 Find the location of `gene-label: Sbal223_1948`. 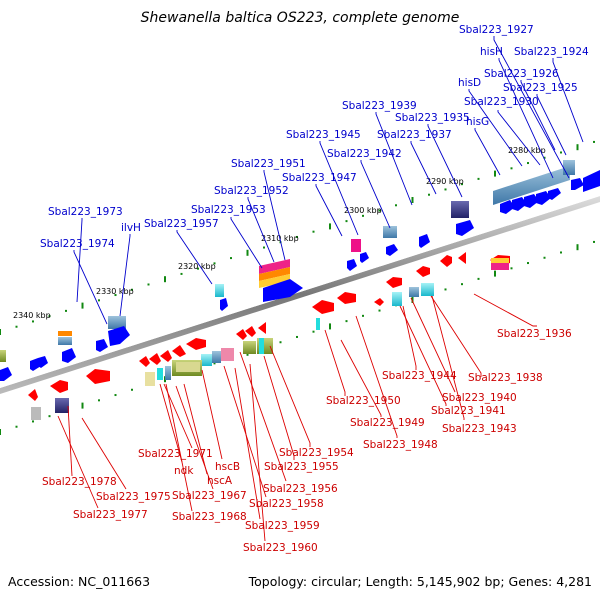

gene-label: Sbal223_1948 is located at coordinates (400, 445).